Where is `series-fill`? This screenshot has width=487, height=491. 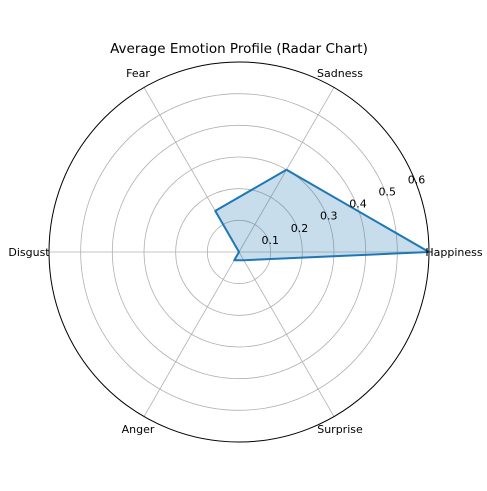
series-fill is located at coordinates (322, 215).